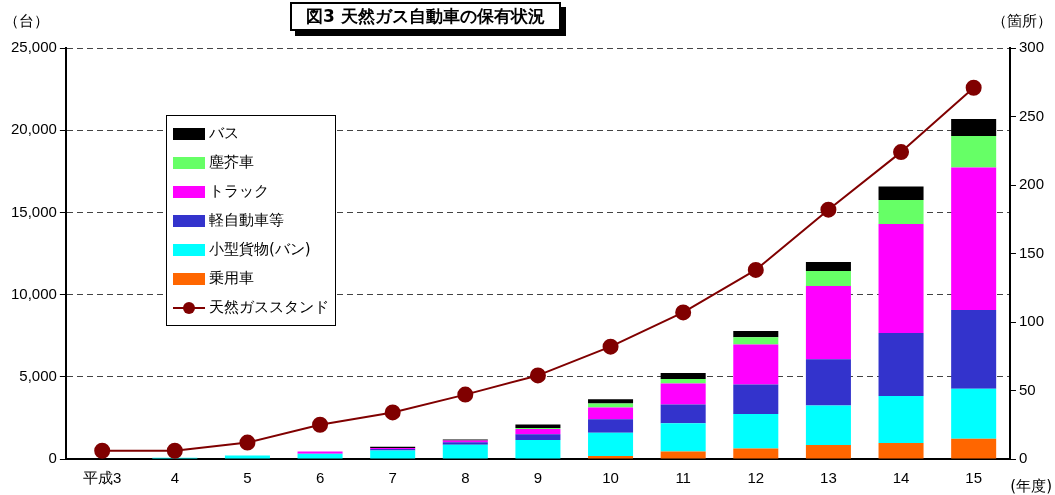  What do you see at coordinates (269, 307) in the screenshot?
I see `legend-label: 天然ガススタンド` at bounding box center [269, 307].